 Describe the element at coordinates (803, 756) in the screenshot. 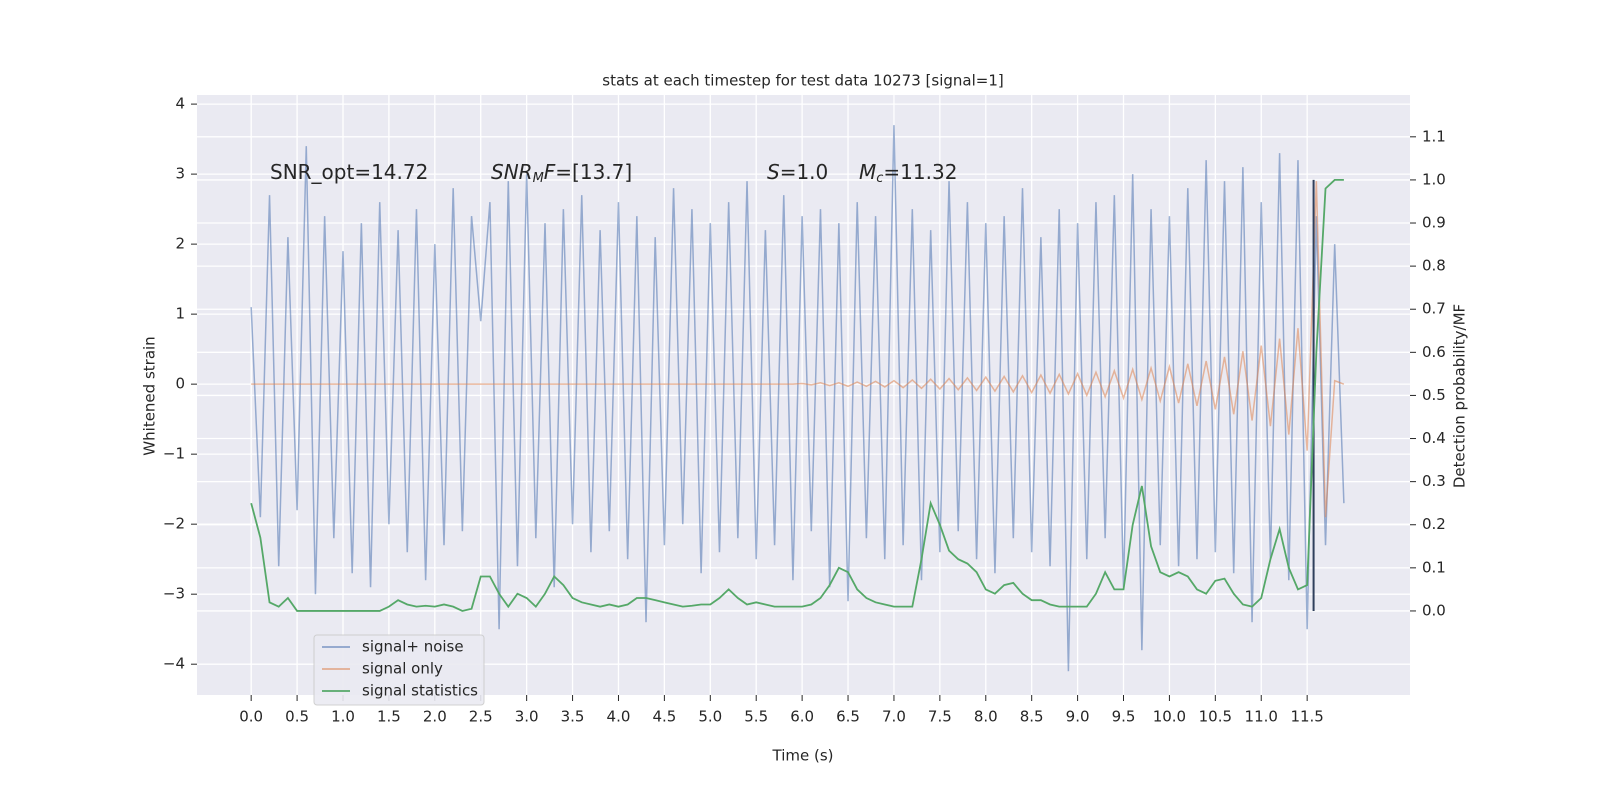

I see `x-axis-label: Time (s)` at that location.